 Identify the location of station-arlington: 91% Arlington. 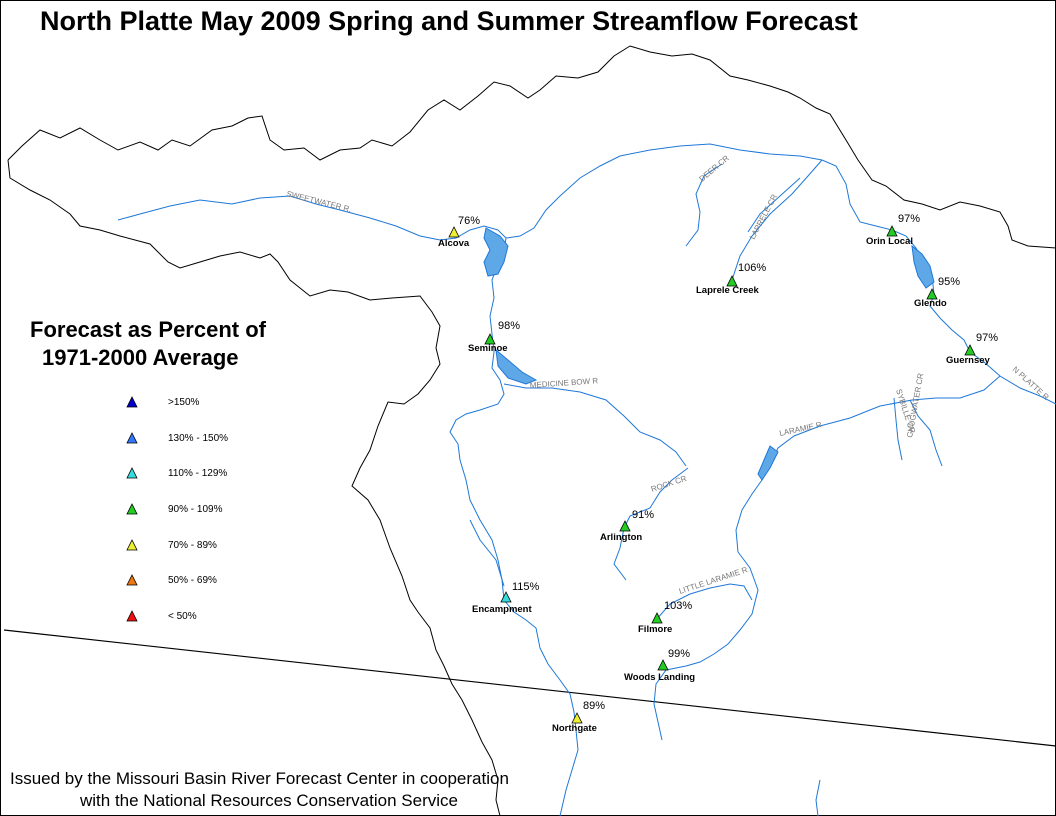
(627, 526).